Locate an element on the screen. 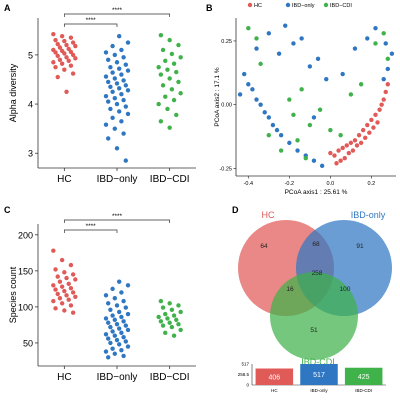  y-axis-title: PCoA axis2 : 17.1 % is located at coordinates (217, 96).